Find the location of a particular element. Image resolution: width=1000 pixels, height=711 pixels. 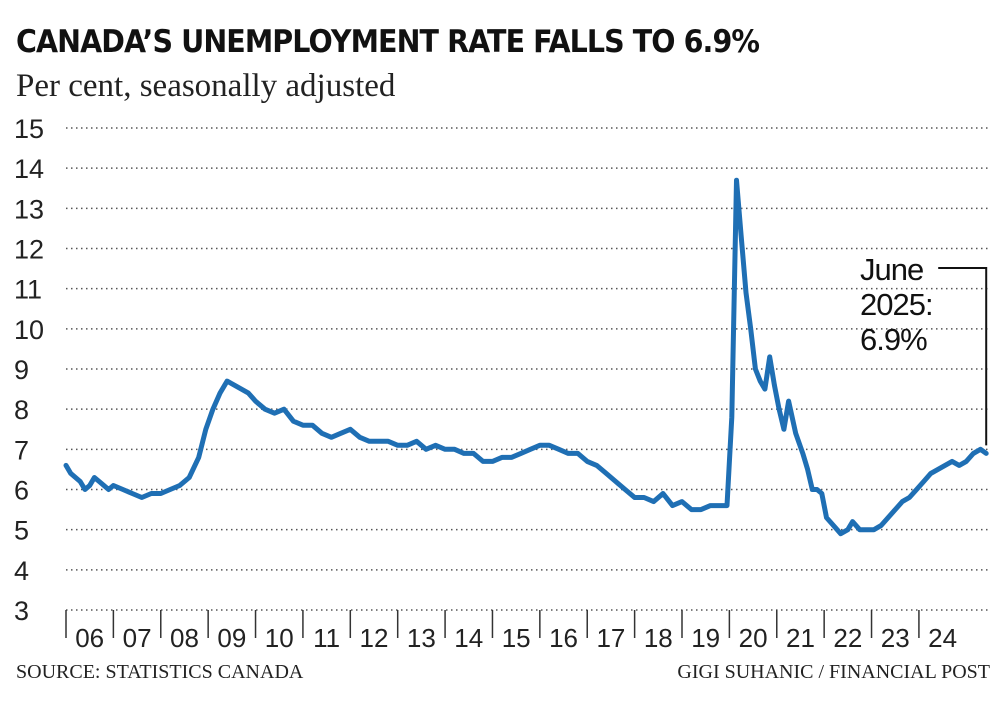

annotation-line-1: June is located at coordinates (892, 269).